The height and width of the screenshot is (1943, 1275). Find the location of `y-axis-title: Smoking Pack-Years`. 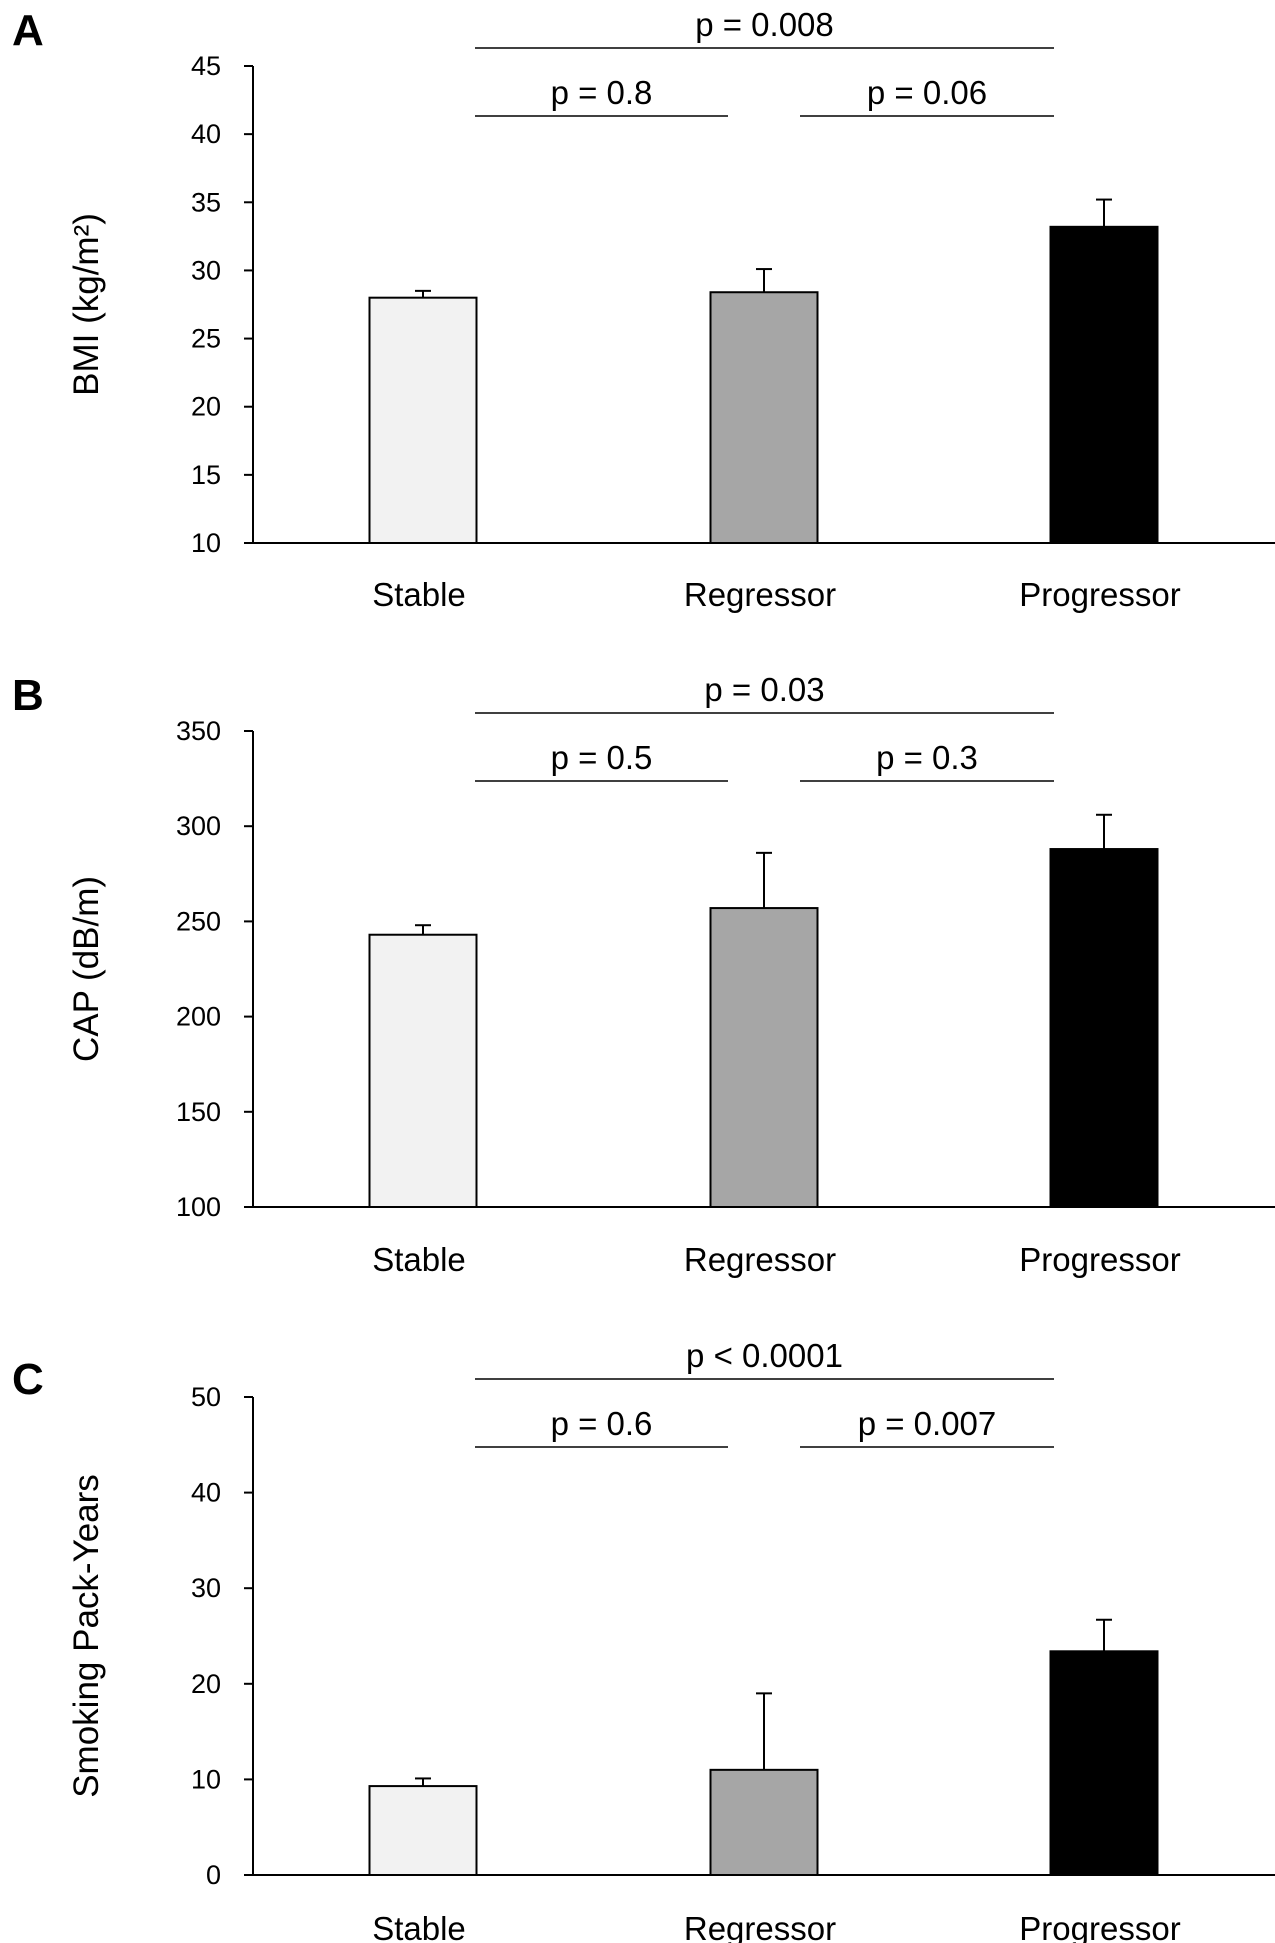

y-axis-title: Smoking Pack-Years is located at coordinates (86, 1636).